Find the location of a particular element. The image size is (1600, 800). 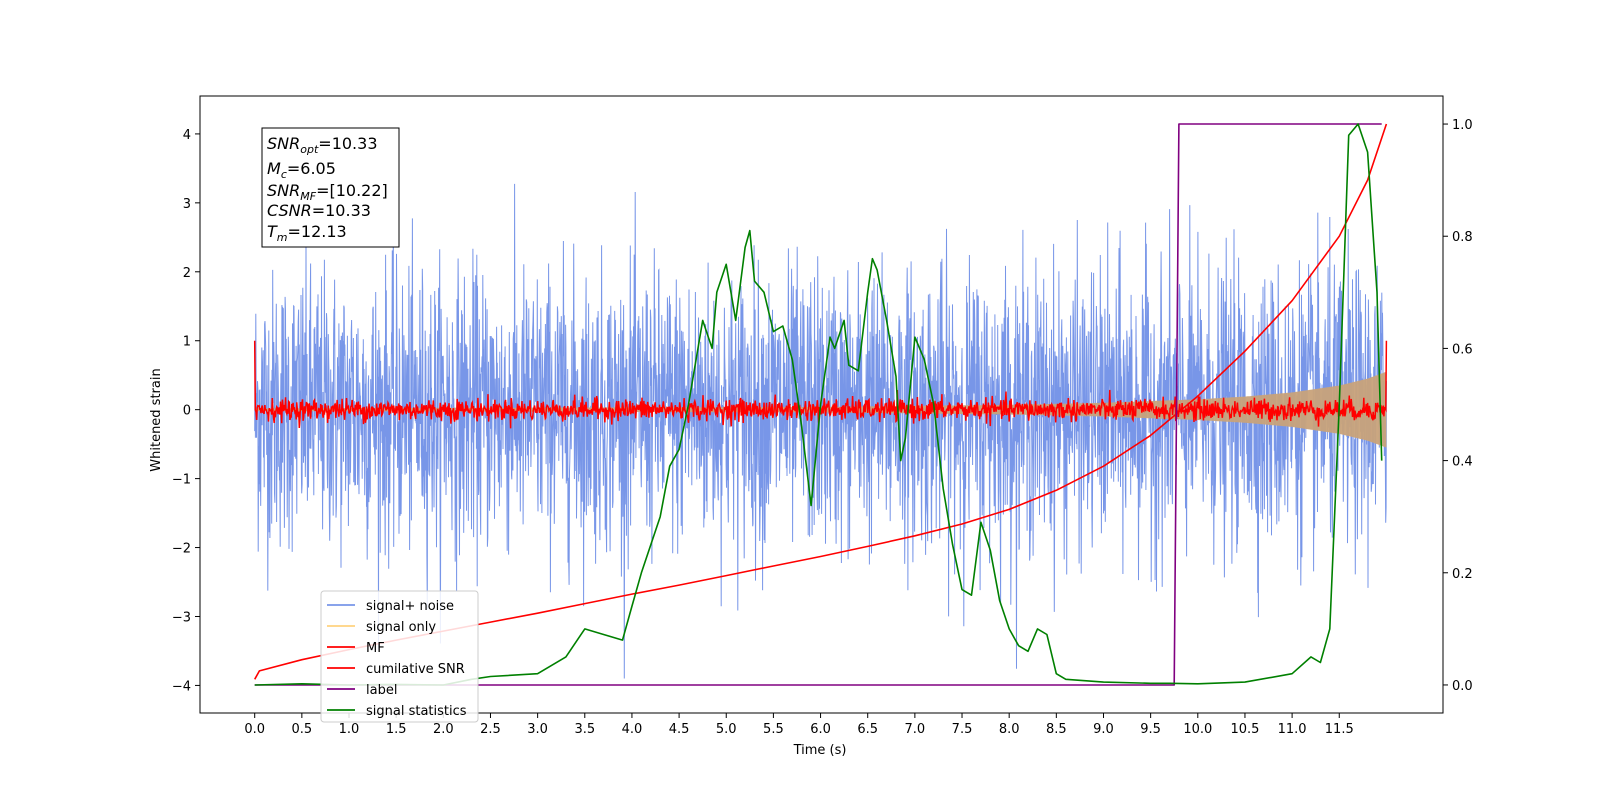

annotation-snr-mf: SNRMF=[10.22] is located at coordinates (327, 192).